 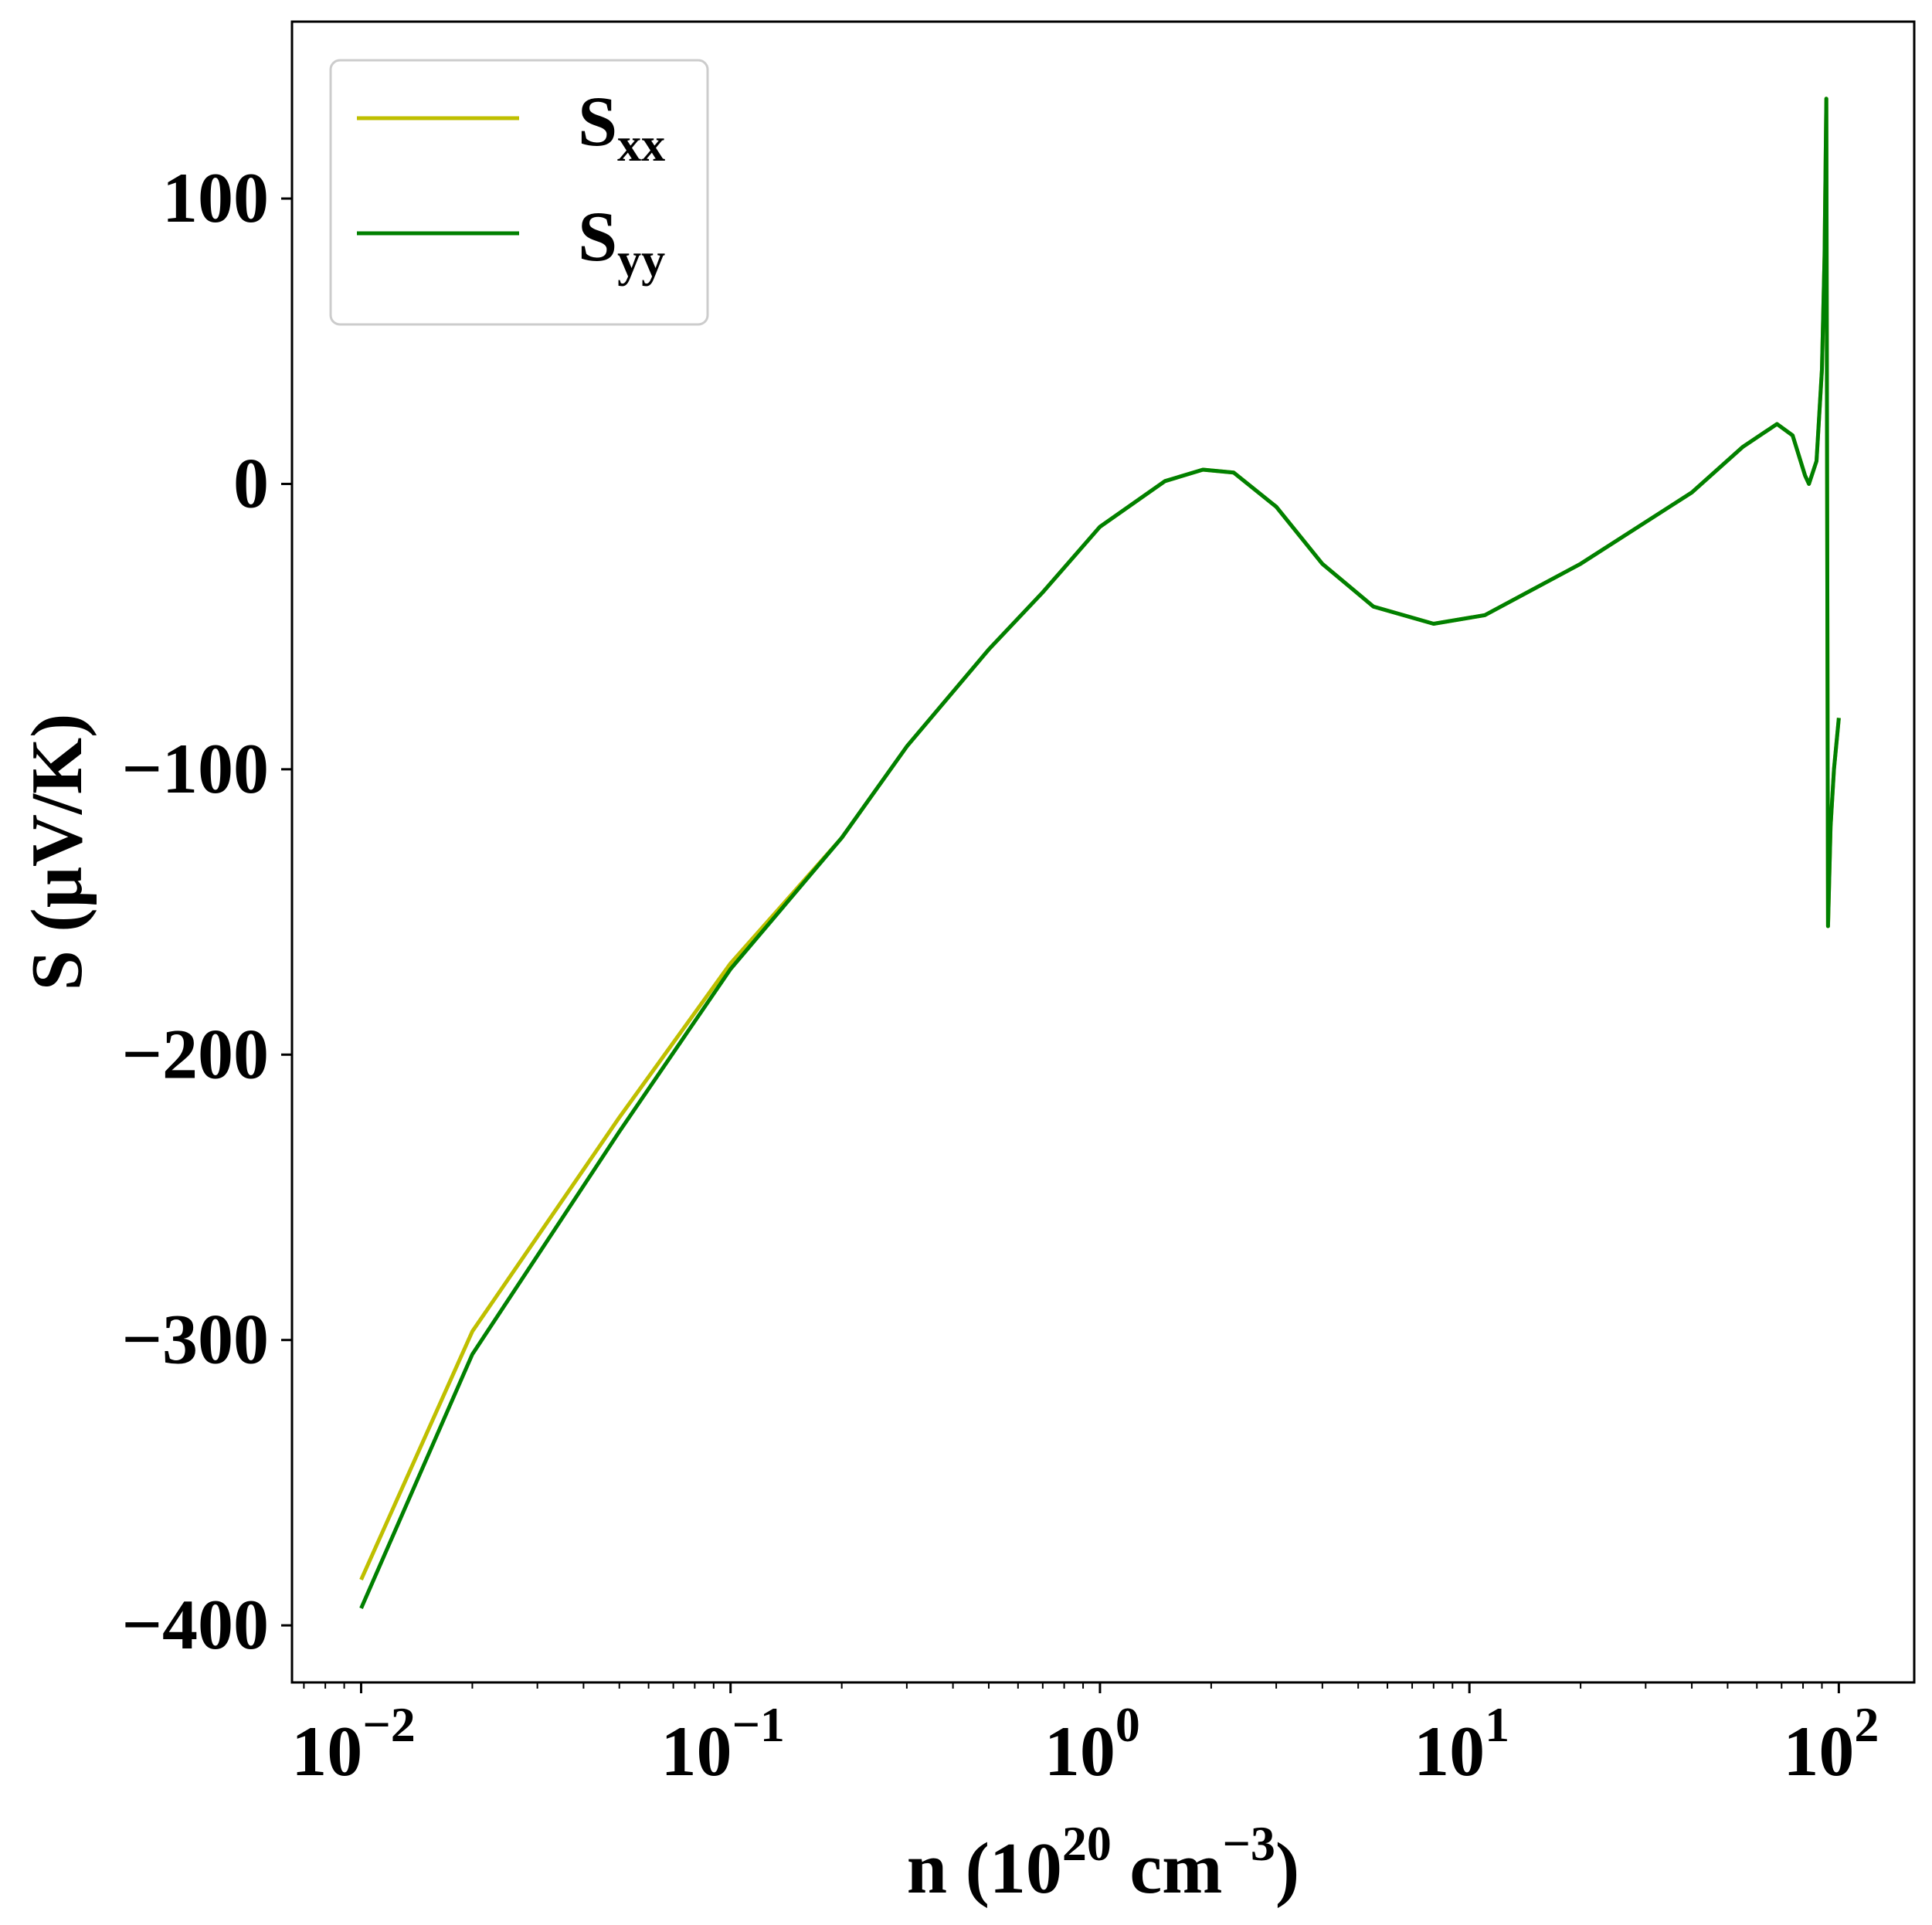 I want to click on y-tick-label: −300, so click(x=196, y=1339).